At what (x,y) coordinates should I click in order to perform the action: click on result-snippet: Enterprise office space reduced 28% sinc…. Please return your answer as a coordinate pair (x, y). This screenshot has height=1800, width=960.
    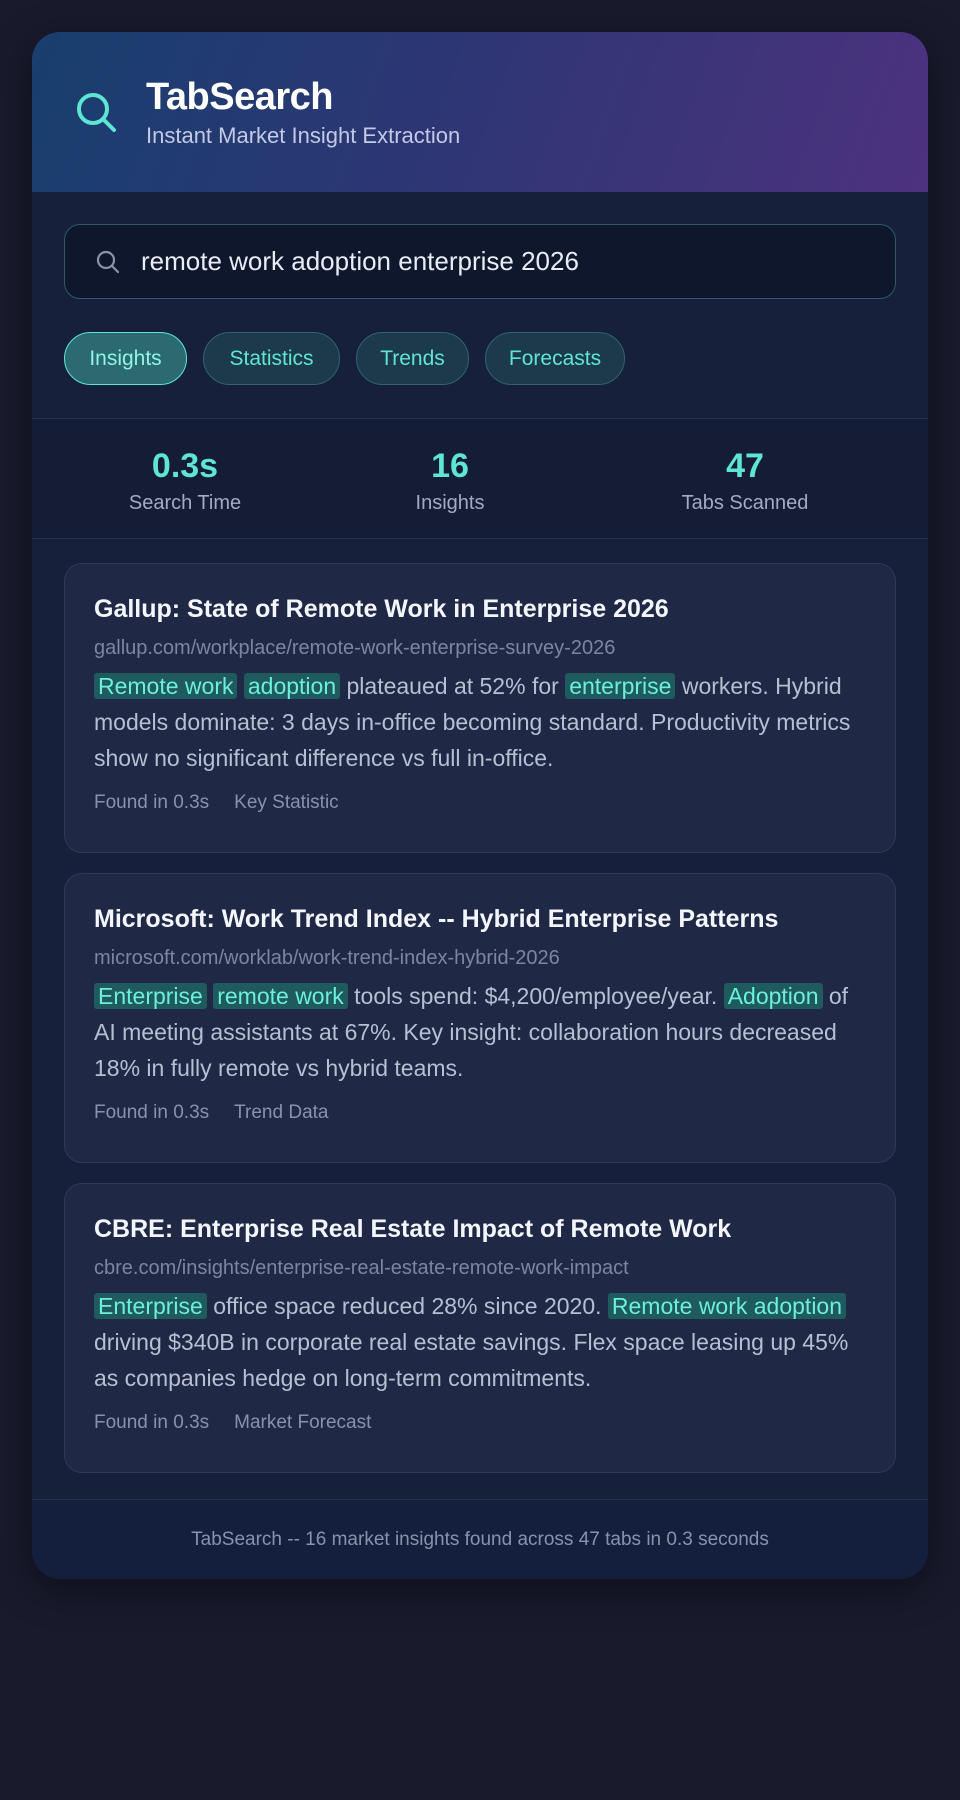
    Looking at the image, I should click on (479, 1342).